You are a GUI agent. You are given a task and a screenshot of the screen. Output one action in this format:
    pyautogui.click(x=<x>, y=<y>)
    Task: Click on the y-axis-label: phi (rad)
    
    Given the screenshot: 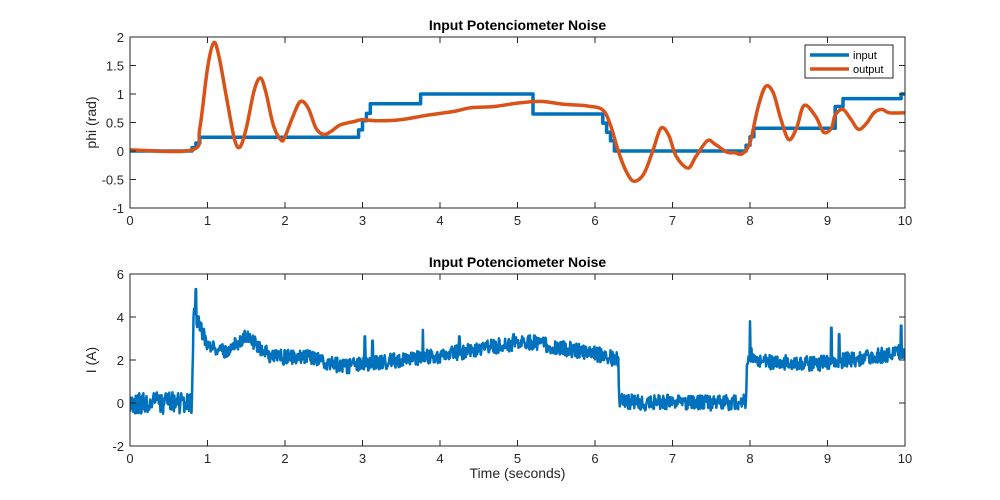 What is the action you would take?
    pyautogui.click(x=91, y=122)
    